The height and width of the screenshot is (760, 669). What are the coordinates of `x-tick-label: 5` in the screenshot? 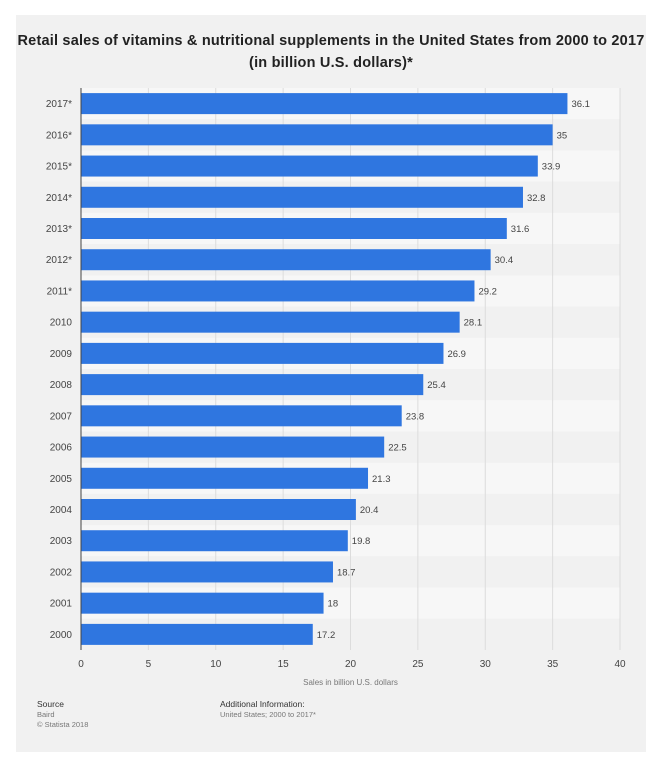 It's located at (149, 664).